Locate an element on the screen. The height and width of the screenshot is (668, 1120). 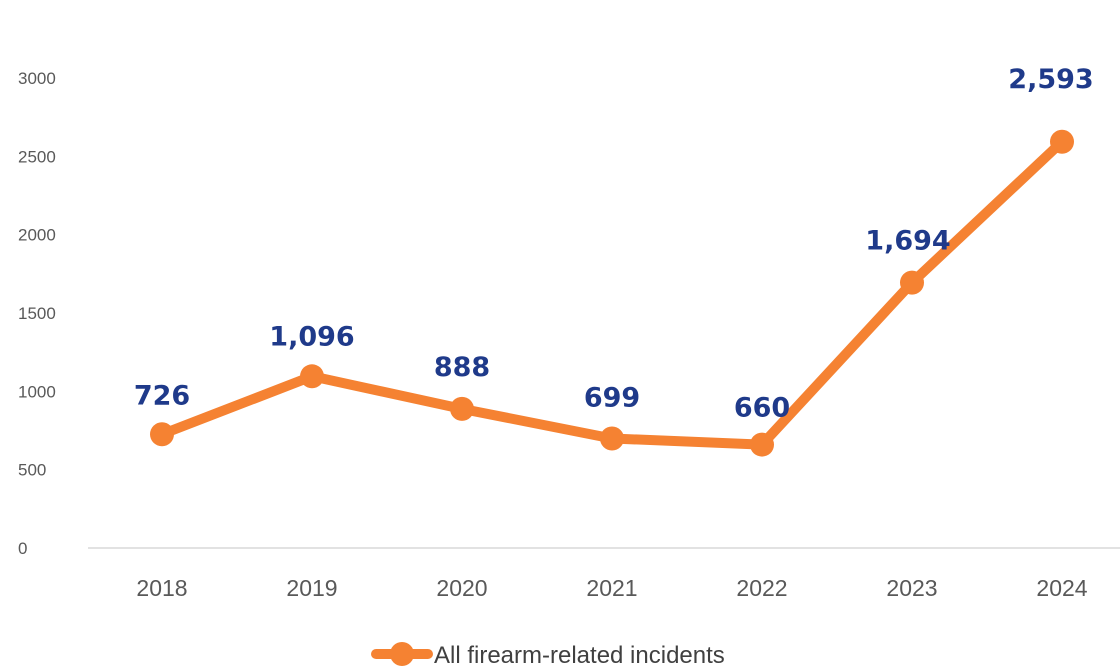
data-label: 699 is located at coordinates (612, 397).